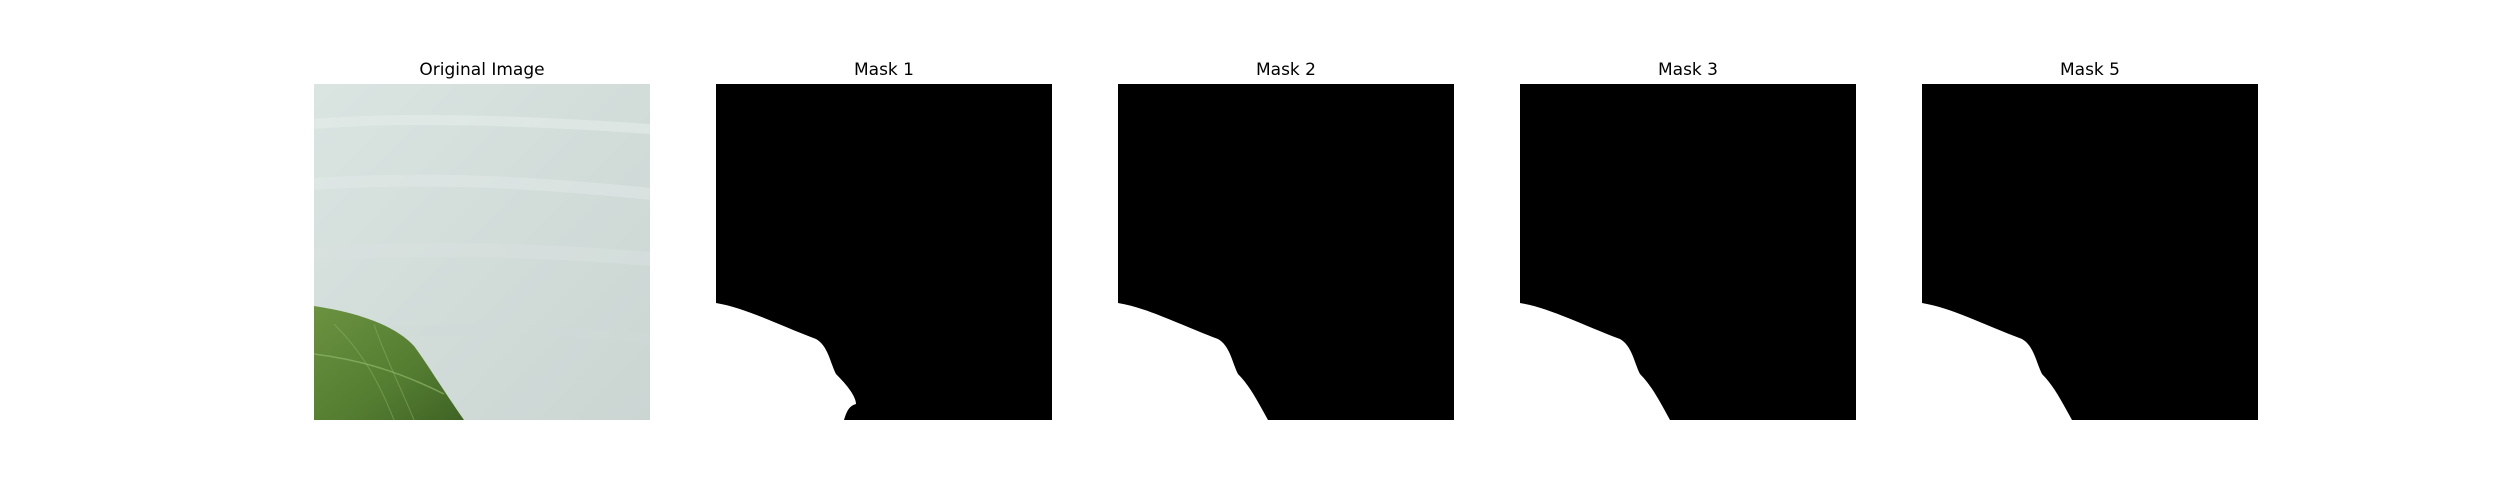 This screenshot has width=2500, height=500. What do you see at coordinates (389, 363) in the screenshot?
I see `leaf` at bounding box center [389, 363].